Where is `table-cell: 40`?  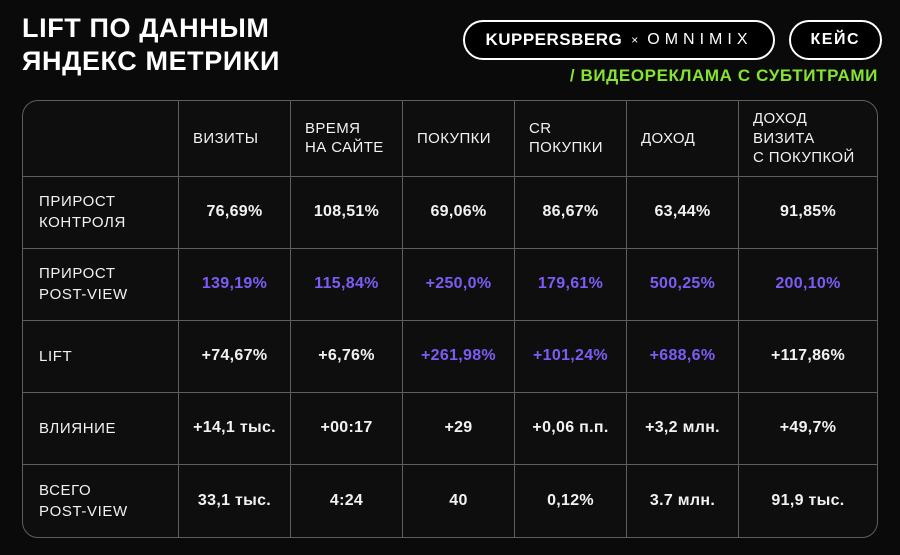 table-cell: 40 is located at coordinates (459, 500).